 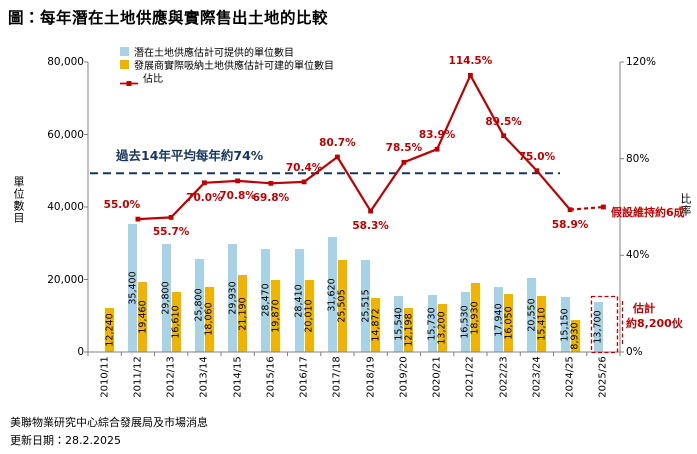 What do you see at coordinates (153, 79) in the screenshot?
I see `legend-label-ratio: 佔比` at bounding box center [153, 79].